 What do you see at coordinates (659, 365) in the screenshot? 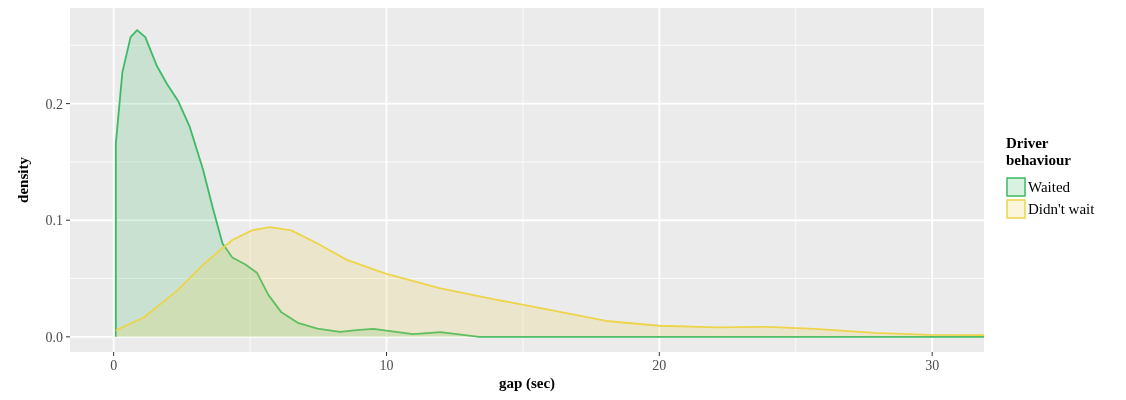
I see `x-tick-label: 20` at bounding box center [659, 365].